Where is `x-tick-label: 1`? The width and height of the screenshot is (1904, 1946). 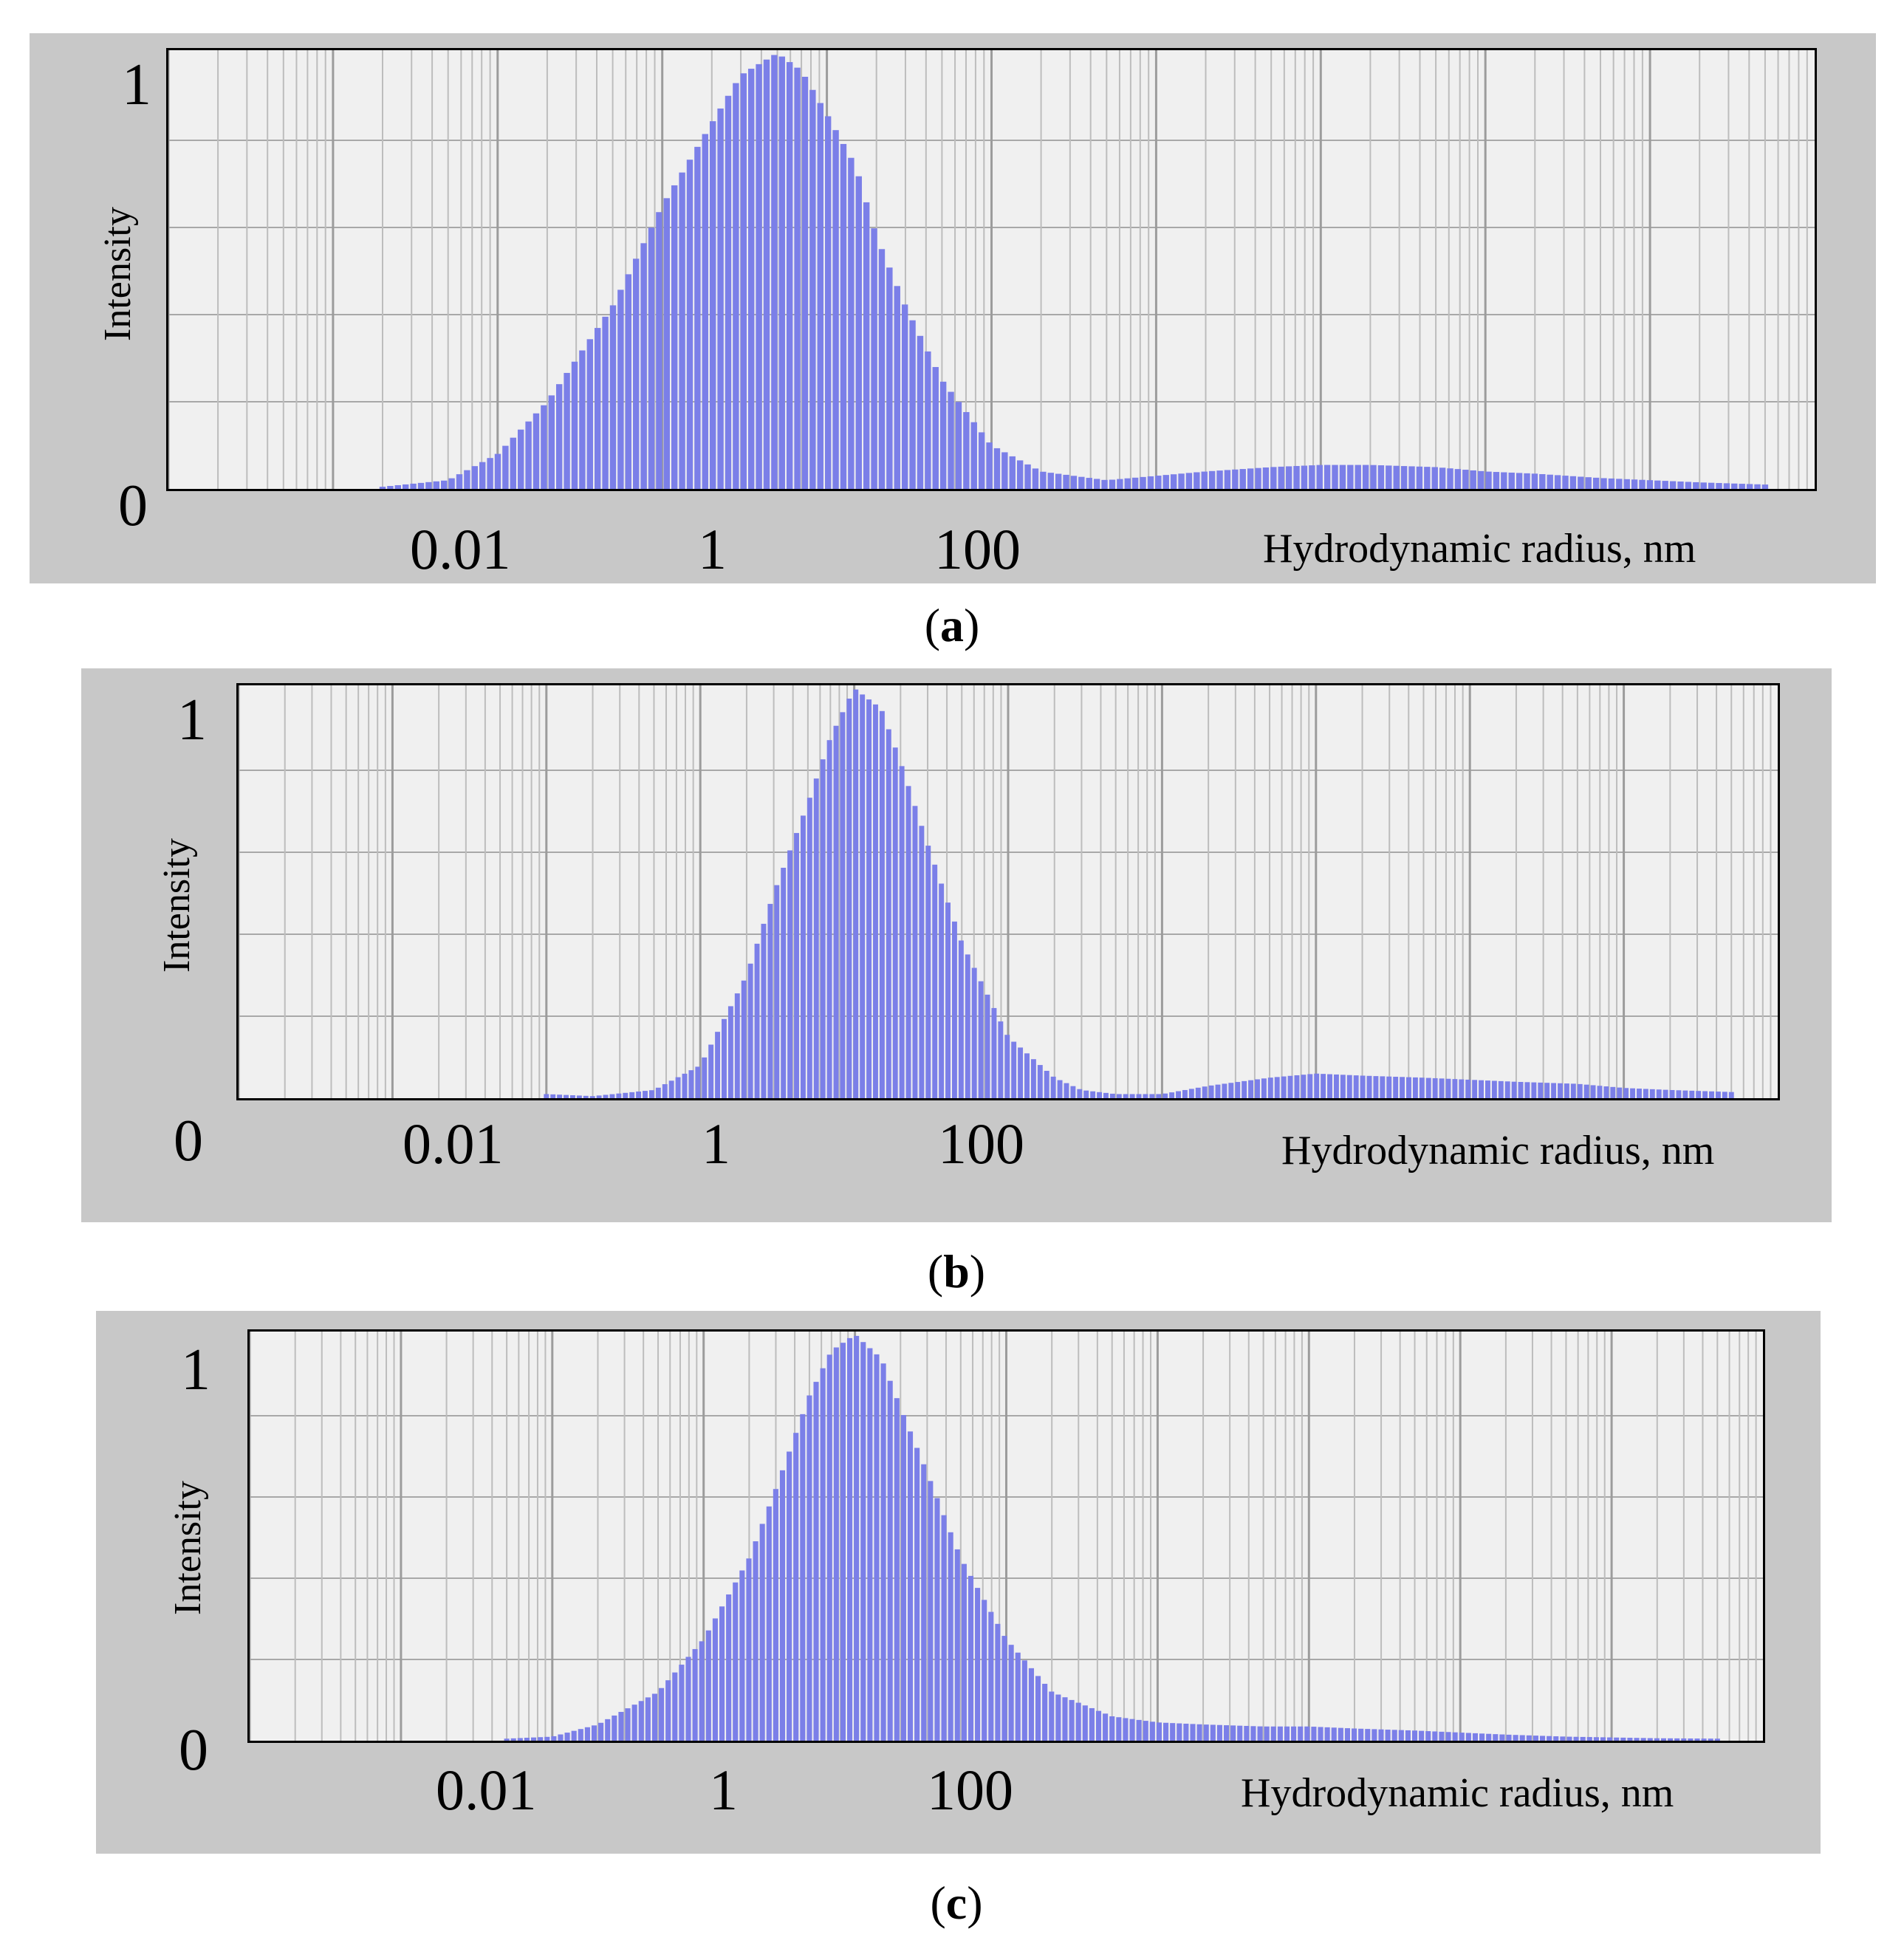
x-tick-label: 1 is located at coordinates (723, 1790).